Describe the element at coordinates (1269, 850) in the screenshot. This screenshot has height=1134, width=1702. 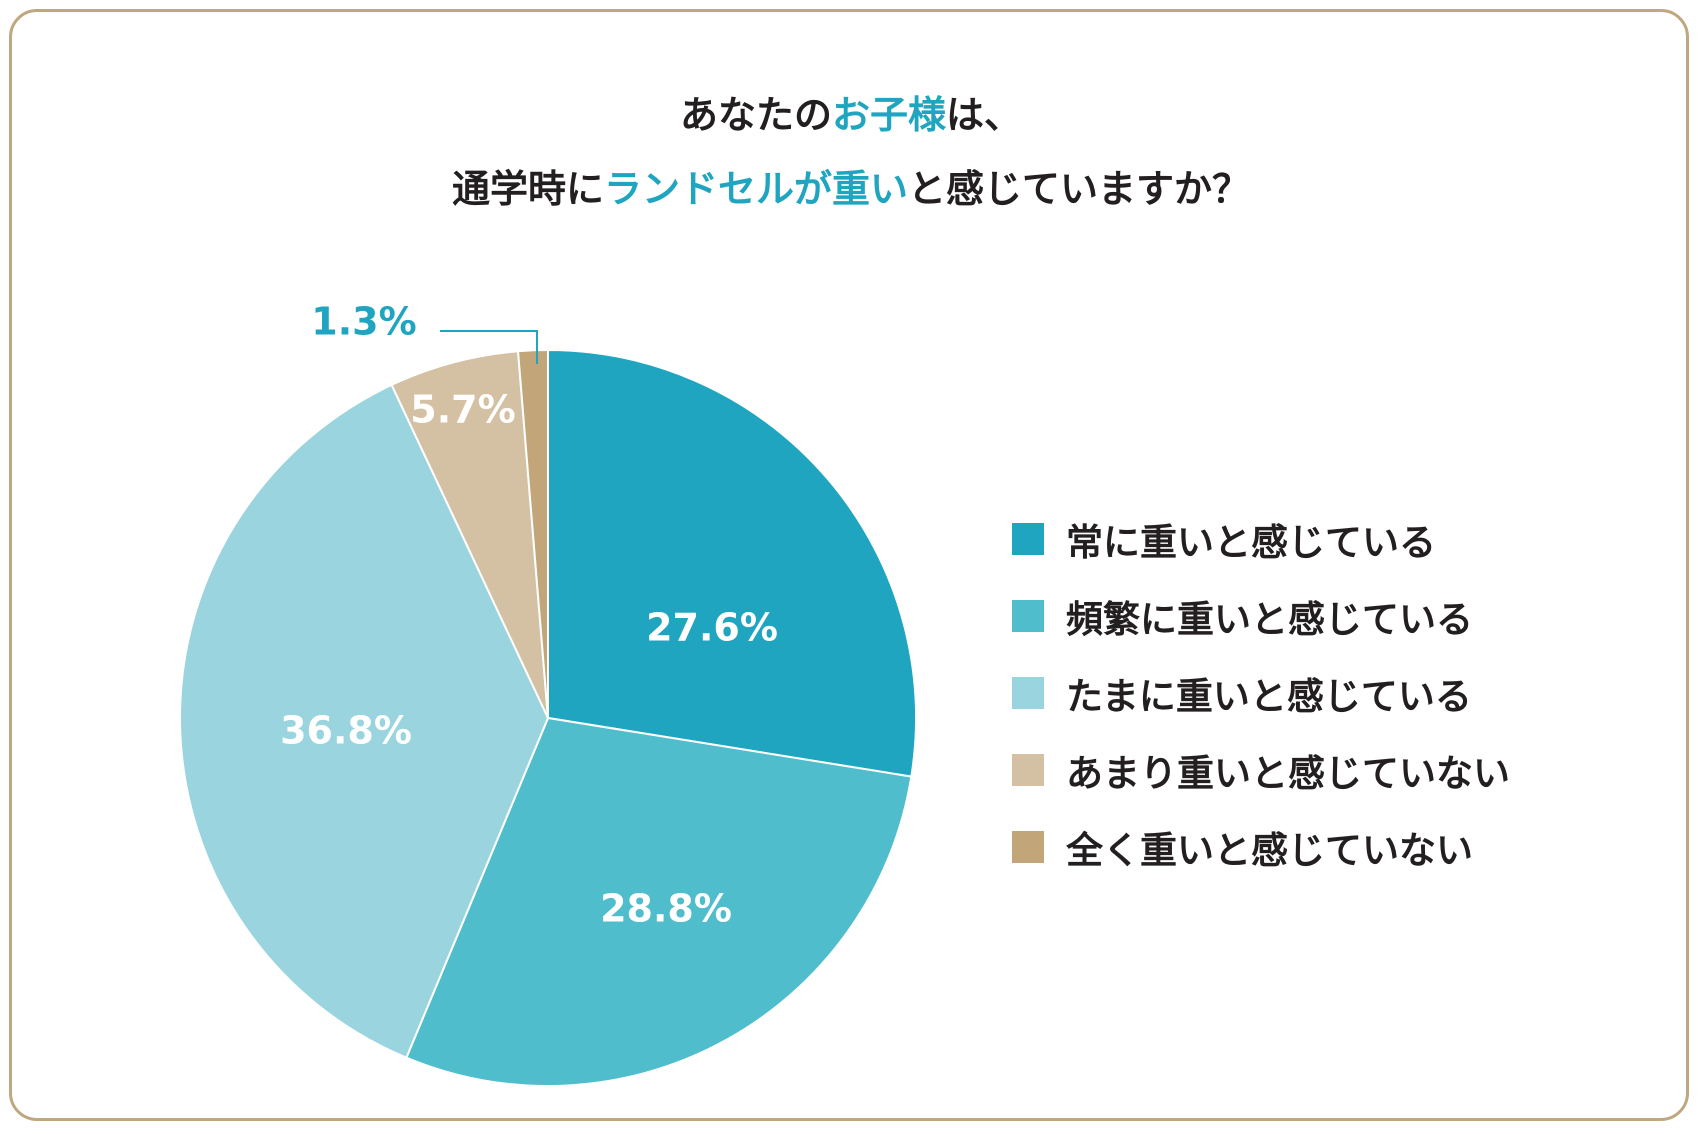
I see `legend-label: 全く重いと感じていない` at that location.